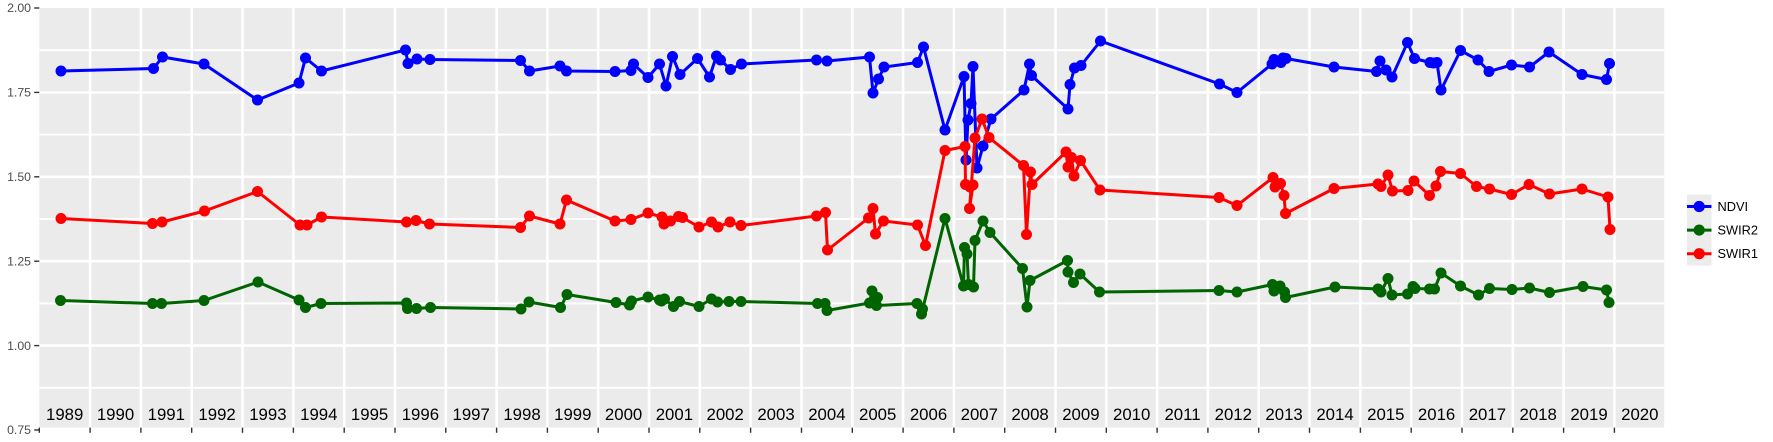 The height and width of the screenshot is (442, 1773). I want to click on svg-text: 2004, so click(826, 414).